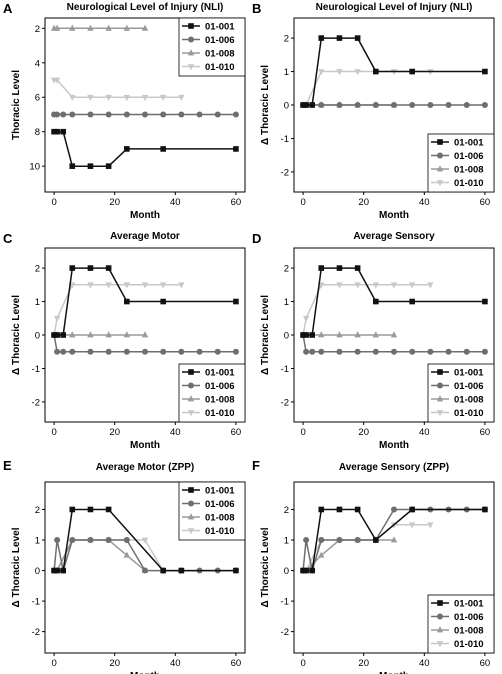 The height and width of the screenshot is (674, 502). I want to click on x-tick-label: 0, so click(53, 202).